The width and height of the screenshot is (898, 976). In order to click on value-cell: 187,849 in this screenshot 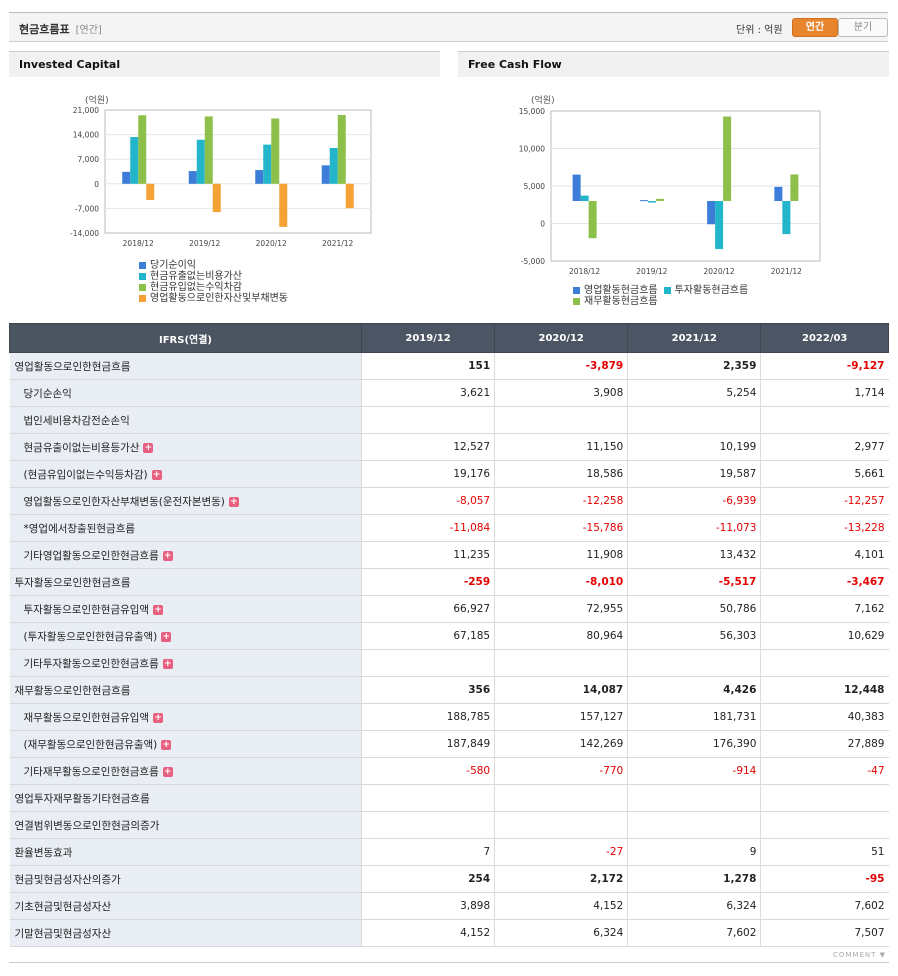, I will do `click(427, 744)`.